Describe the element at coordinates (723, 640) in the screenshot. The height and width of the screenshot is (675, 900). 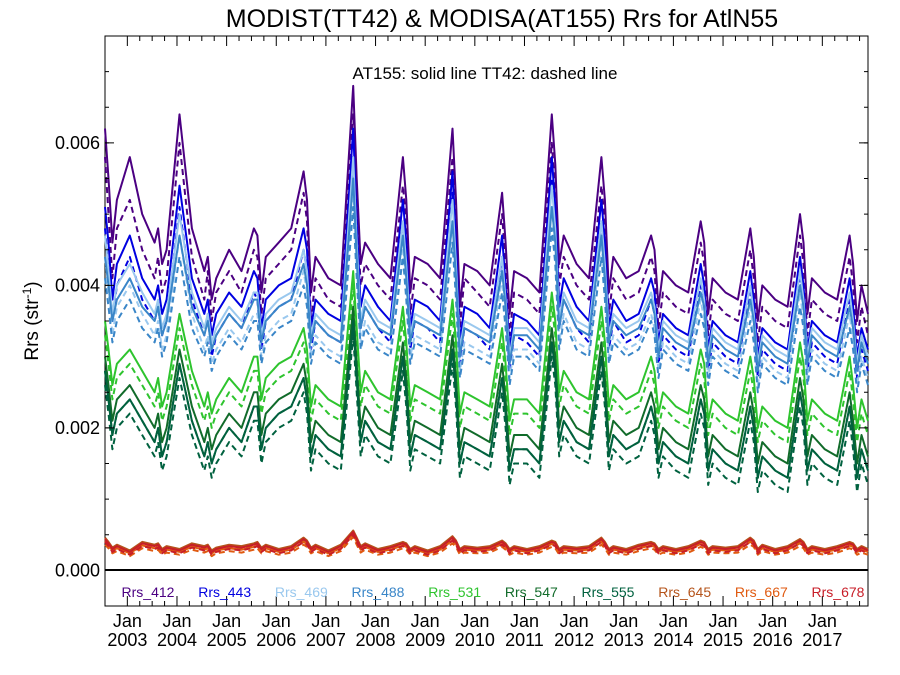
I see `x-tick-label-year: 2015` at that location.